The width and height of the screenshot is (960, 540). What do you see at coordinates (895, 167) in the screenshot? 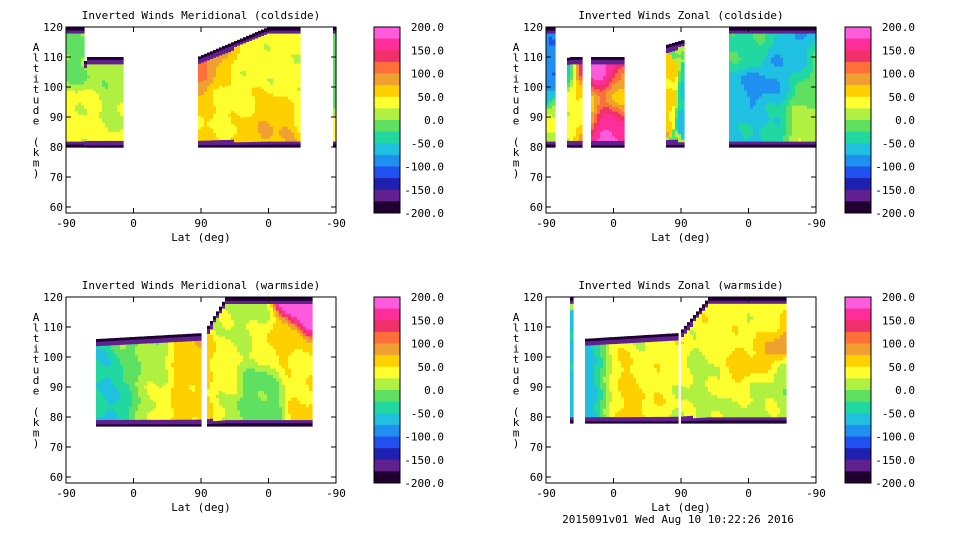
I see `colorbar-tick-label: -100.0` at bounding box center [895, 167].